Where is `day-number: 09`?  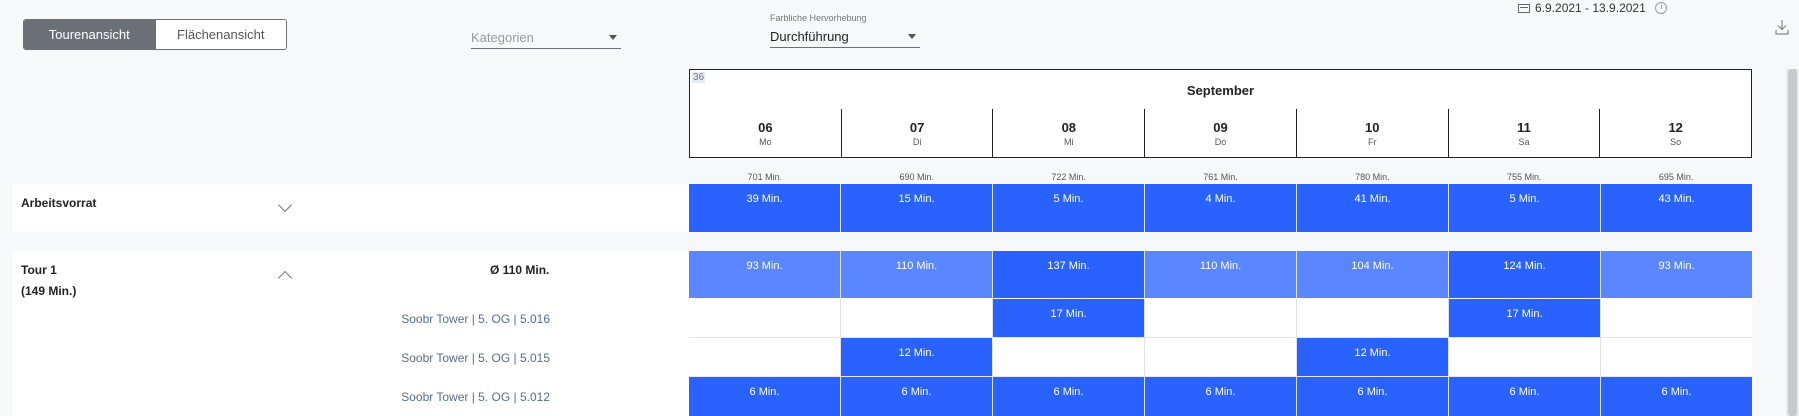 day-number: 09 is located at coordinates (1220, 127).